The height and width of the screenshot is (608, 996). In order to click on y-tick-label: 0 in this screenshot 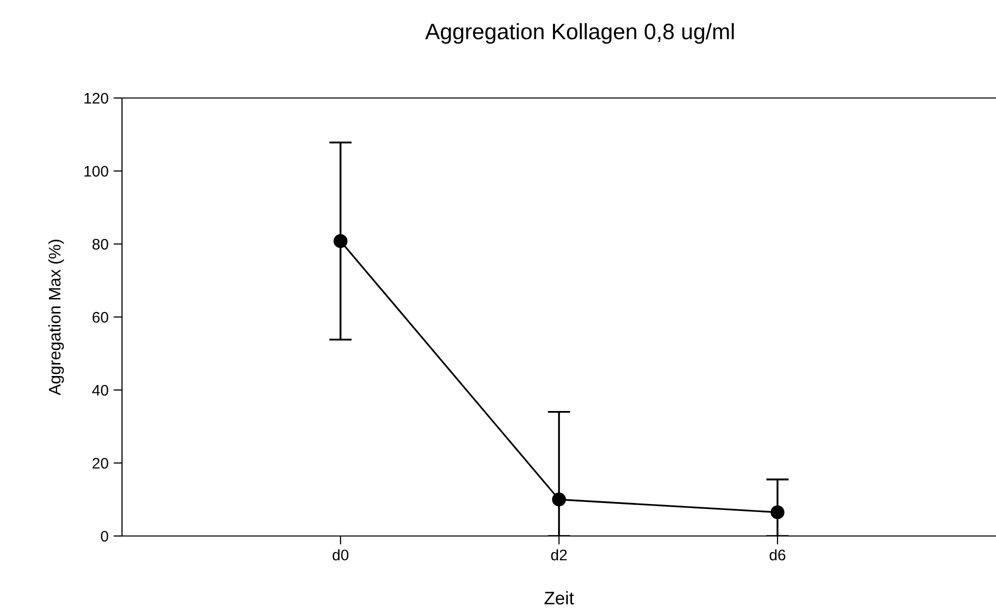, I will do `click(104, 536)`.